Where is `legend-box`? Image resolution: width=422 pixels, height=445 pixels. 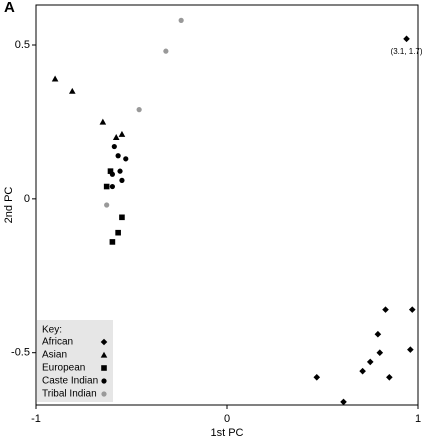 legend-box is located at coordinates (75, 361).